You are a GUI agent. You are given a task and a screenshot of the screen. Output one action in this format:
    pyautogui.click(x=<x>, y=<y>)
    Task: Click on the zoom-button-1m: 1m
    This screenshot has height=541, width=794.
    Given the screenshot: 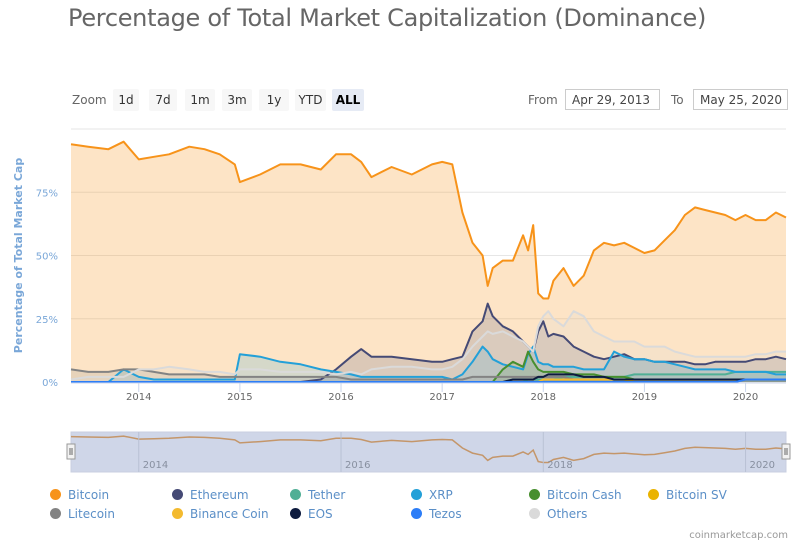 What is the action you would take?
    pyautogui.click(x=200, y=100)
    